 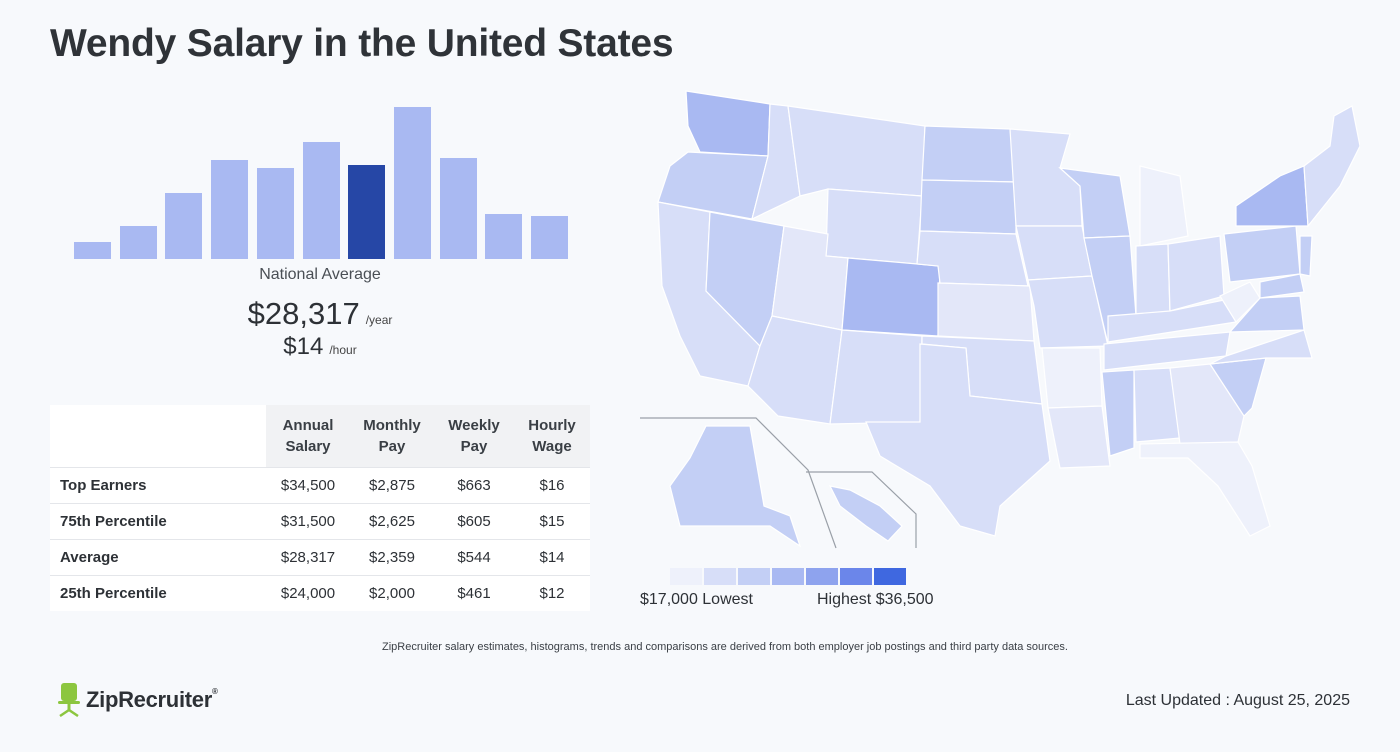 I want to click on state-louisiana, so click(x=1079, y=437).